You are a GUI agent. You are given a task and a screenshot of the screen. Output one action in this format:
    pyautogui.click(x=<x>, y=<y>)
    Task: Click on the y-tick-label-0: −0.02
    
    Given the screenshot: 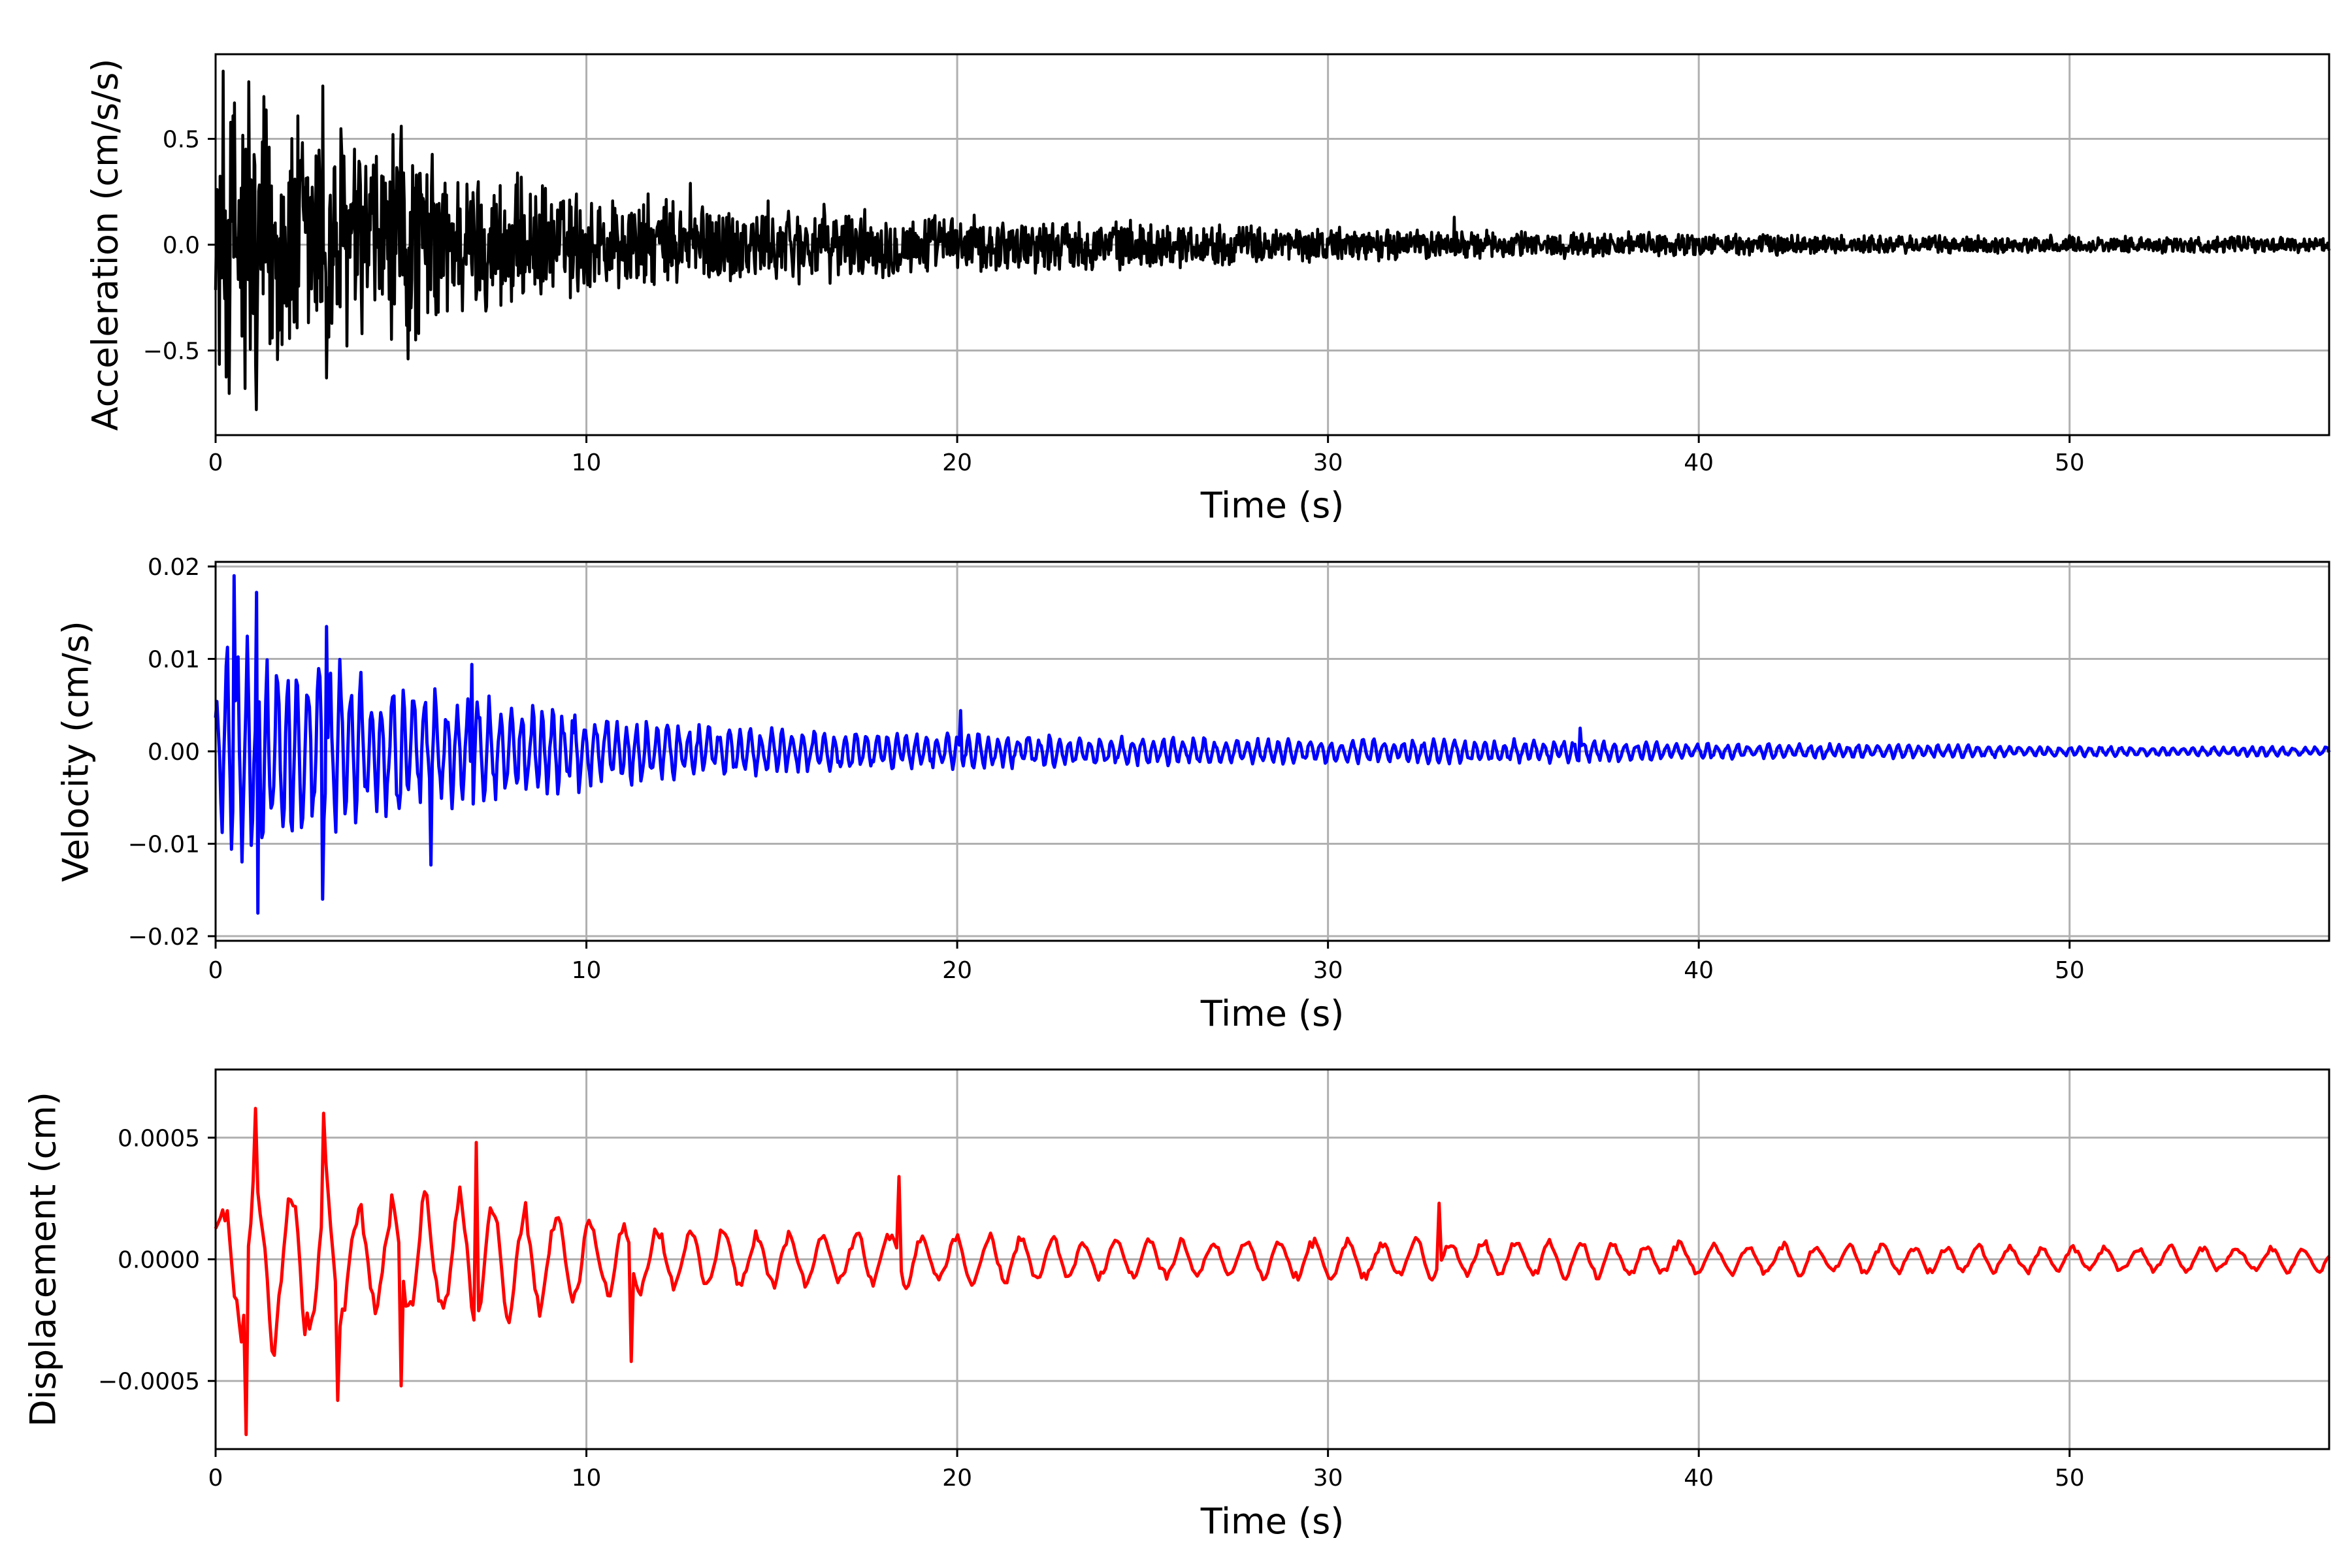 What is the action you would take?
    pyautogui.click(x=164, y=937)
    